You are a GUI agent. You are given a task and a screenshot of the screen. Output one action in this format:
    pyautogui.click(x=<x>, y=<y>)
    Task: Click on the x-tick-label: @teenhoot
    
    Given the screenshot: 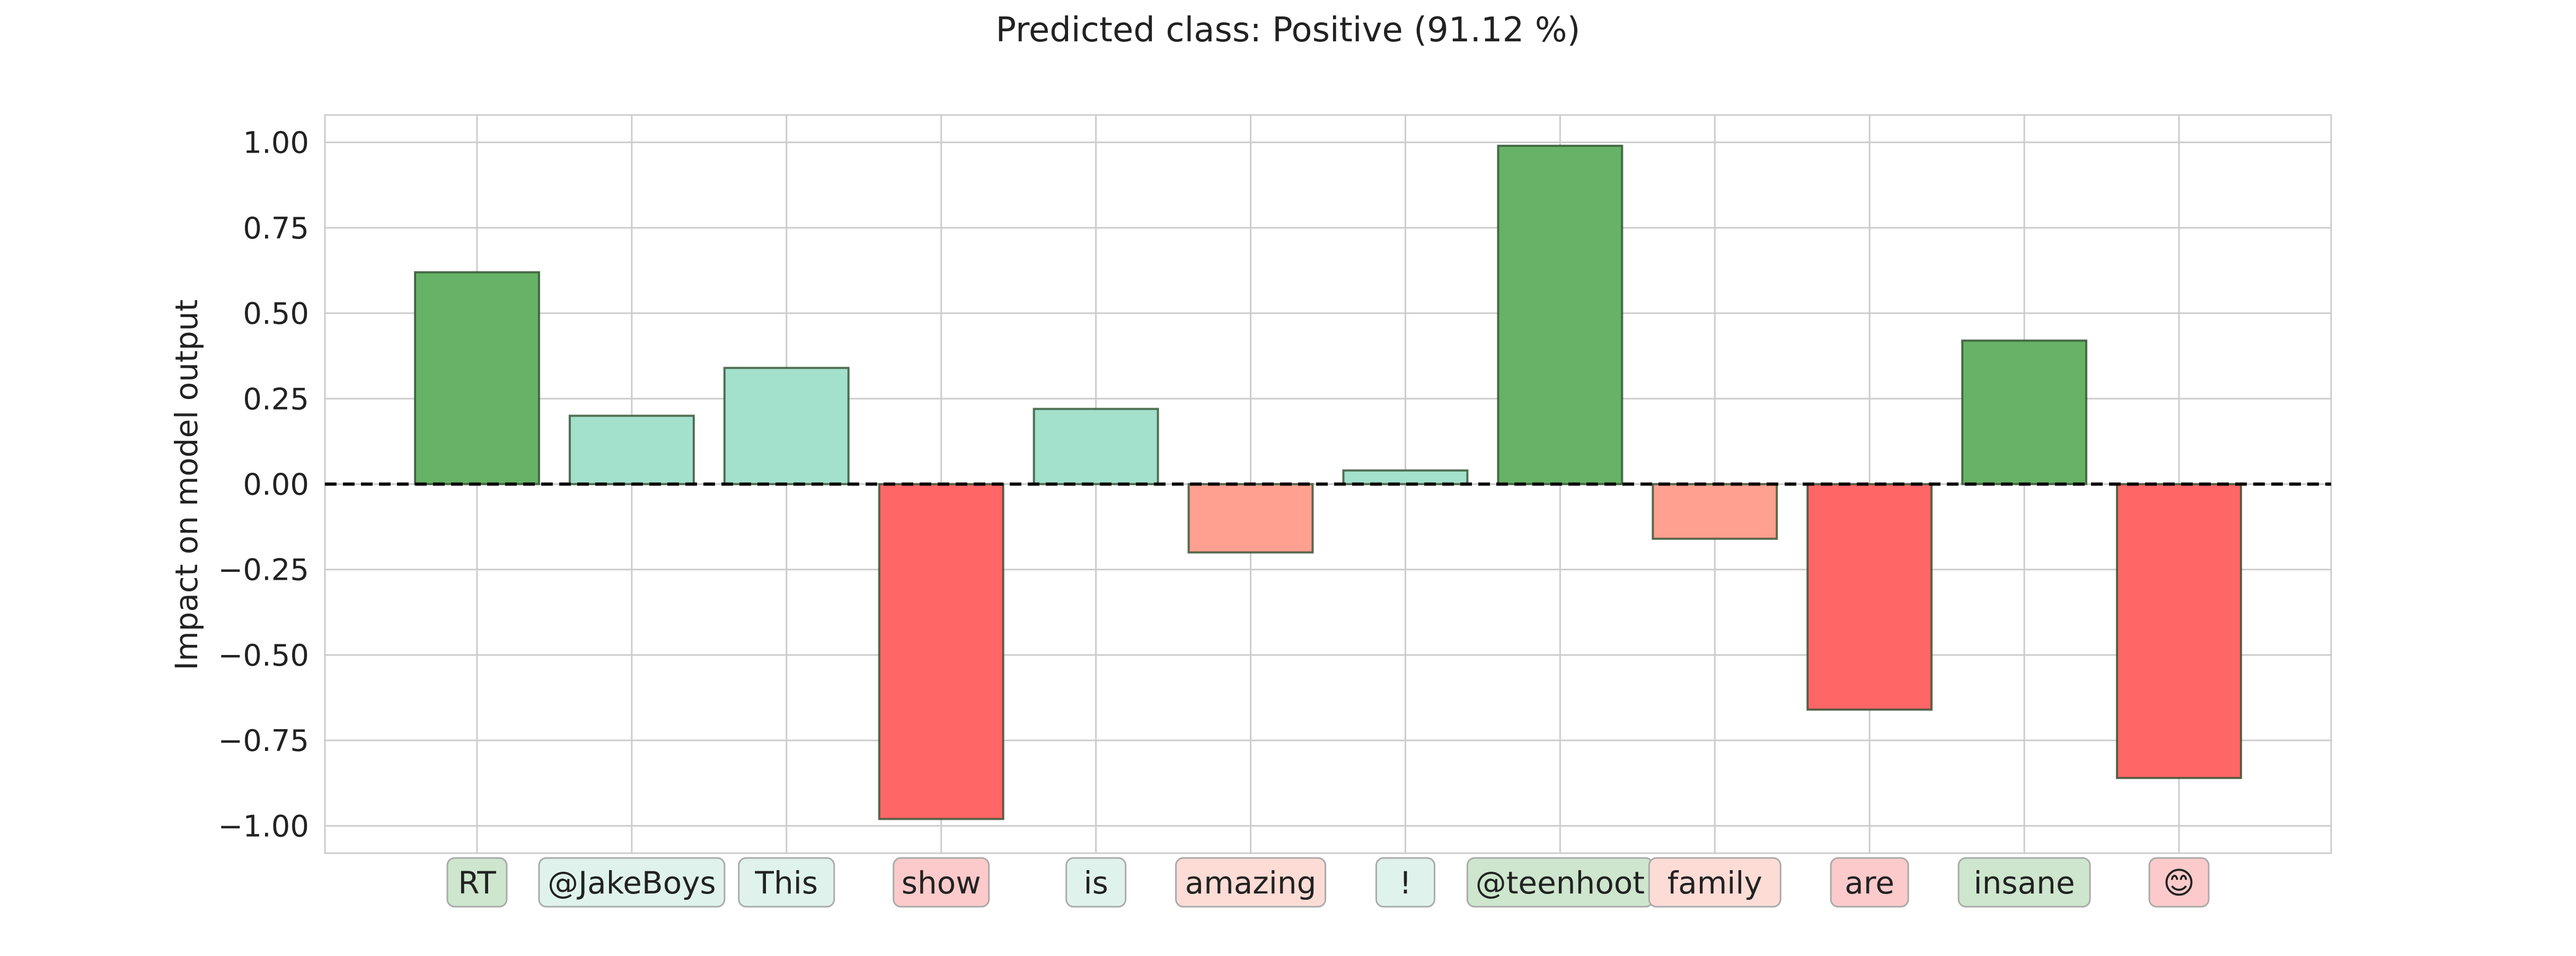 What is the action you would take?
    pyautogui.click(x=1560, y=883)
    